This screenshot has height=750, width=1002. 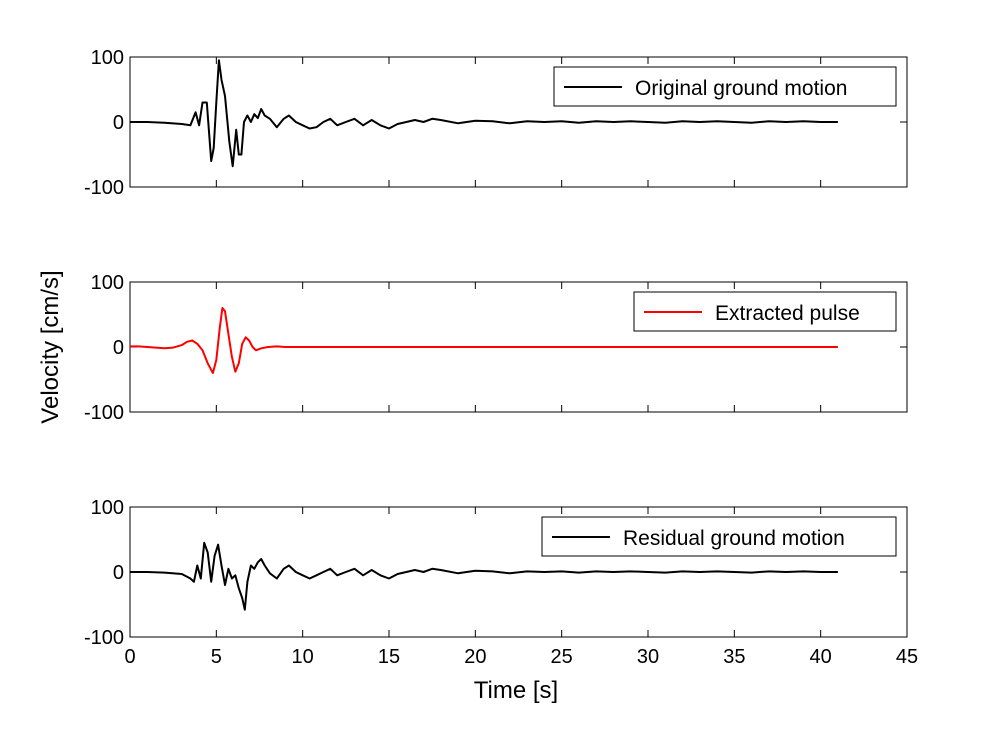 What do you see at coordinates (516, 690) in the screenshot?
I see `x-axis-title: Time [s]` at bounding box center [516, 690].